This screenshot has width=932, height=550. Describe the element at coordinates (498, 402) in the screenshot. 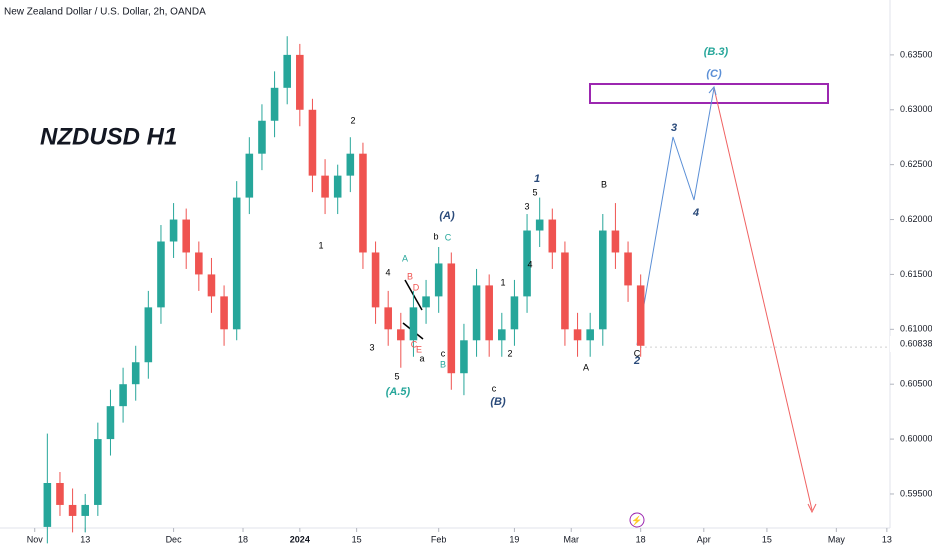

I see `wave-label: (B)` at that location.